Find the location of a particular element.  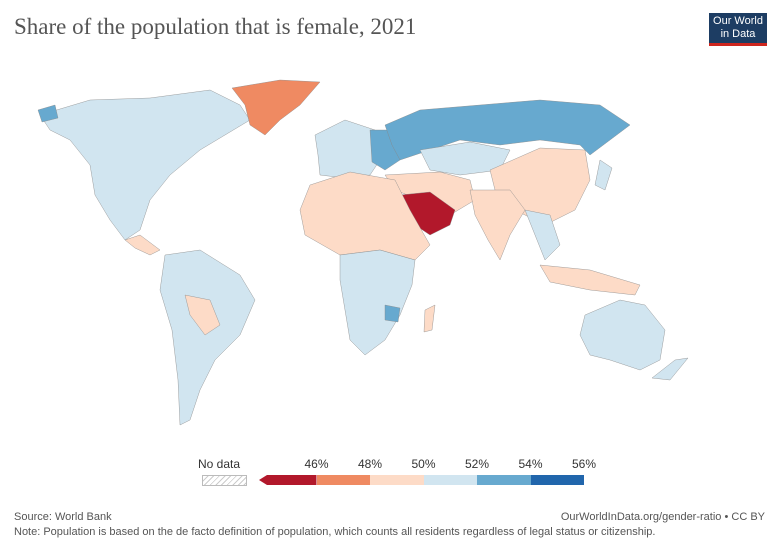

legend-tick-label: 54% is located at coordinates (530, 464).